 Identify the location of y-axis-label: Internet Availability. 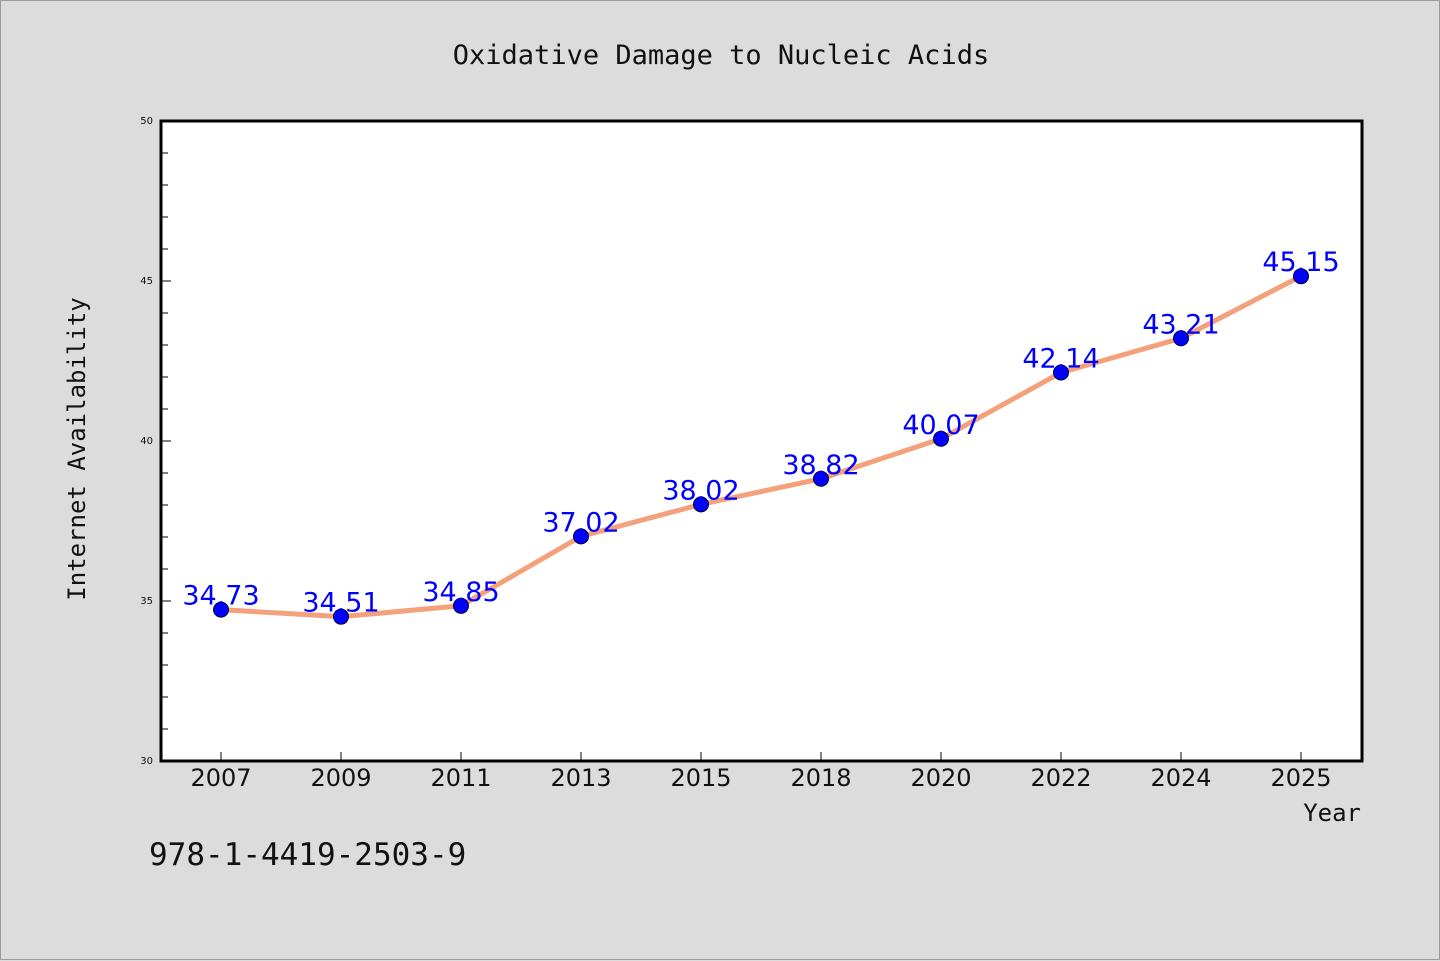
(77, 448).